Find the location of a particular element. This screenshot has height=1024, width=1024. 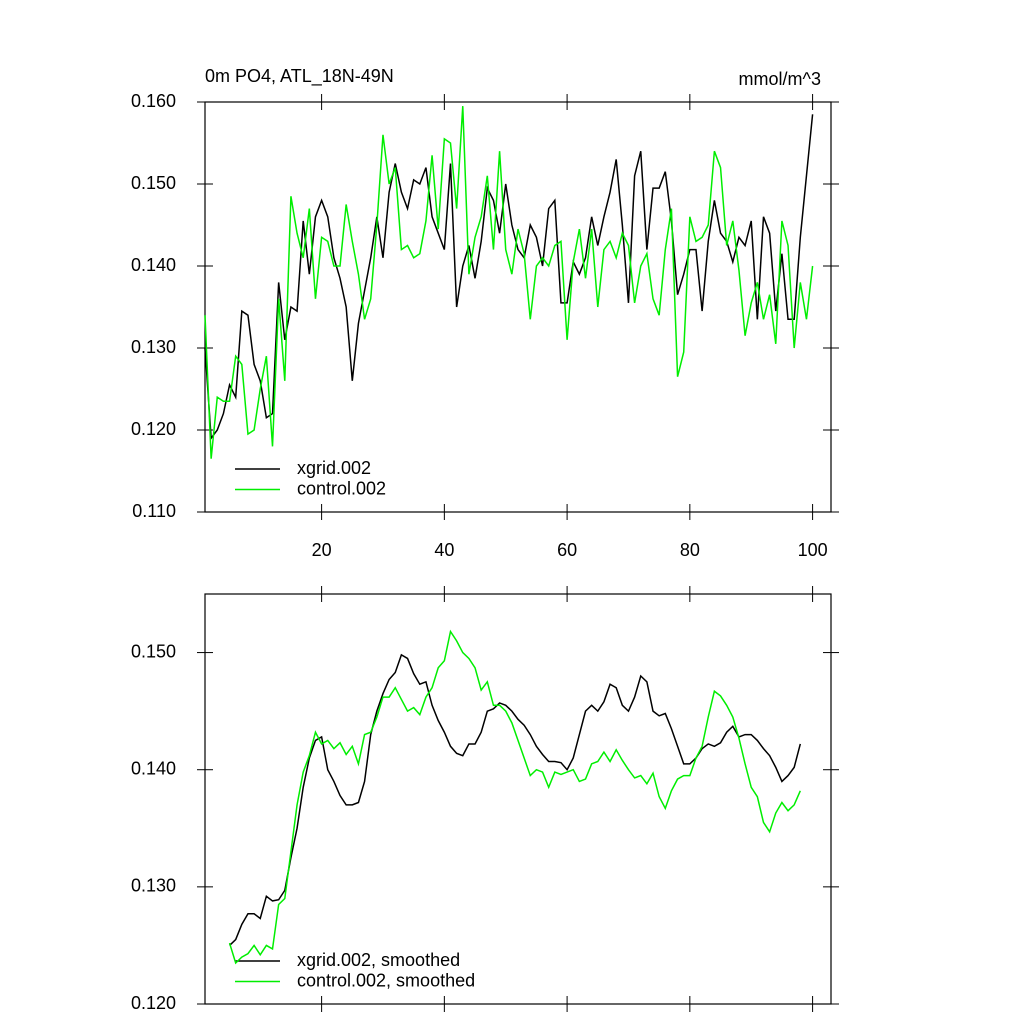

chart-title: 0m PO4, ATL_18N-49N is located at coordinates (299, 76).